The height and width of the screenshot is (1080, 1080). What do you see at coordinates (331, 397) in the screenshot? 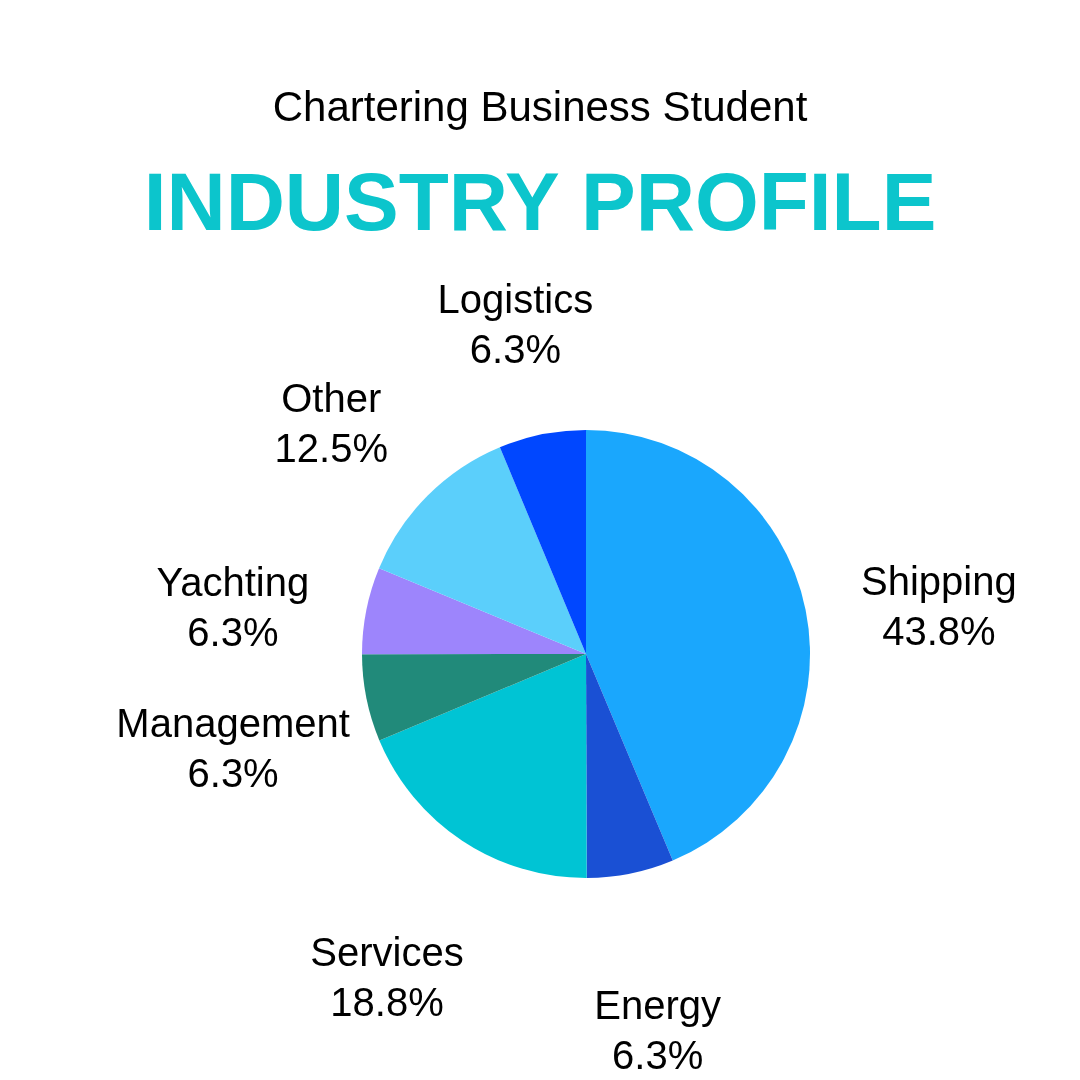
I see `slice-label: Other` at bounding box center [331, 397].